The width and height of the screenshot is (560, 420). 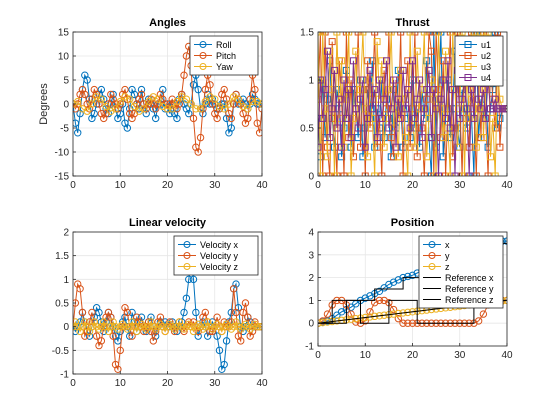 I want to click on legend-item-0: Velocity x, so click(x=208, y=245).